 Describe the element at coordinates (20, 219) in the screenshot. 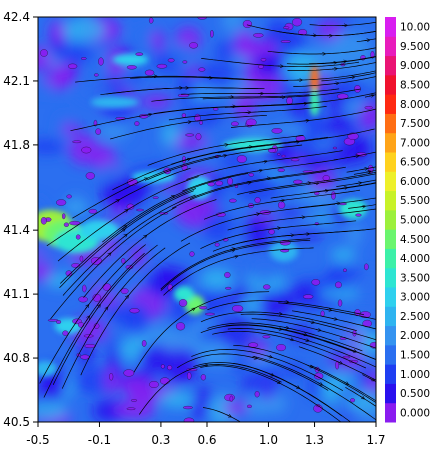

I see `y-axis: 40.5 40.8 41.1 41.4 41.8 42.1 42.4` at that location.